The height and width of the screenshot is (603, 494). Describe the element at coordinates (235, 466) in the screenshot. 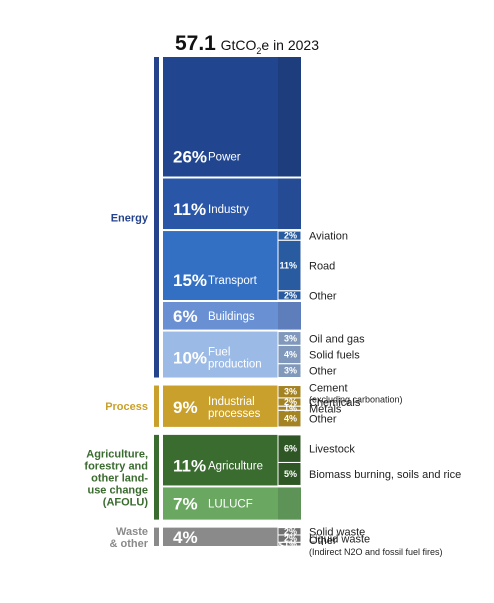

I see `segment-name-label: Agriculture` at that location.